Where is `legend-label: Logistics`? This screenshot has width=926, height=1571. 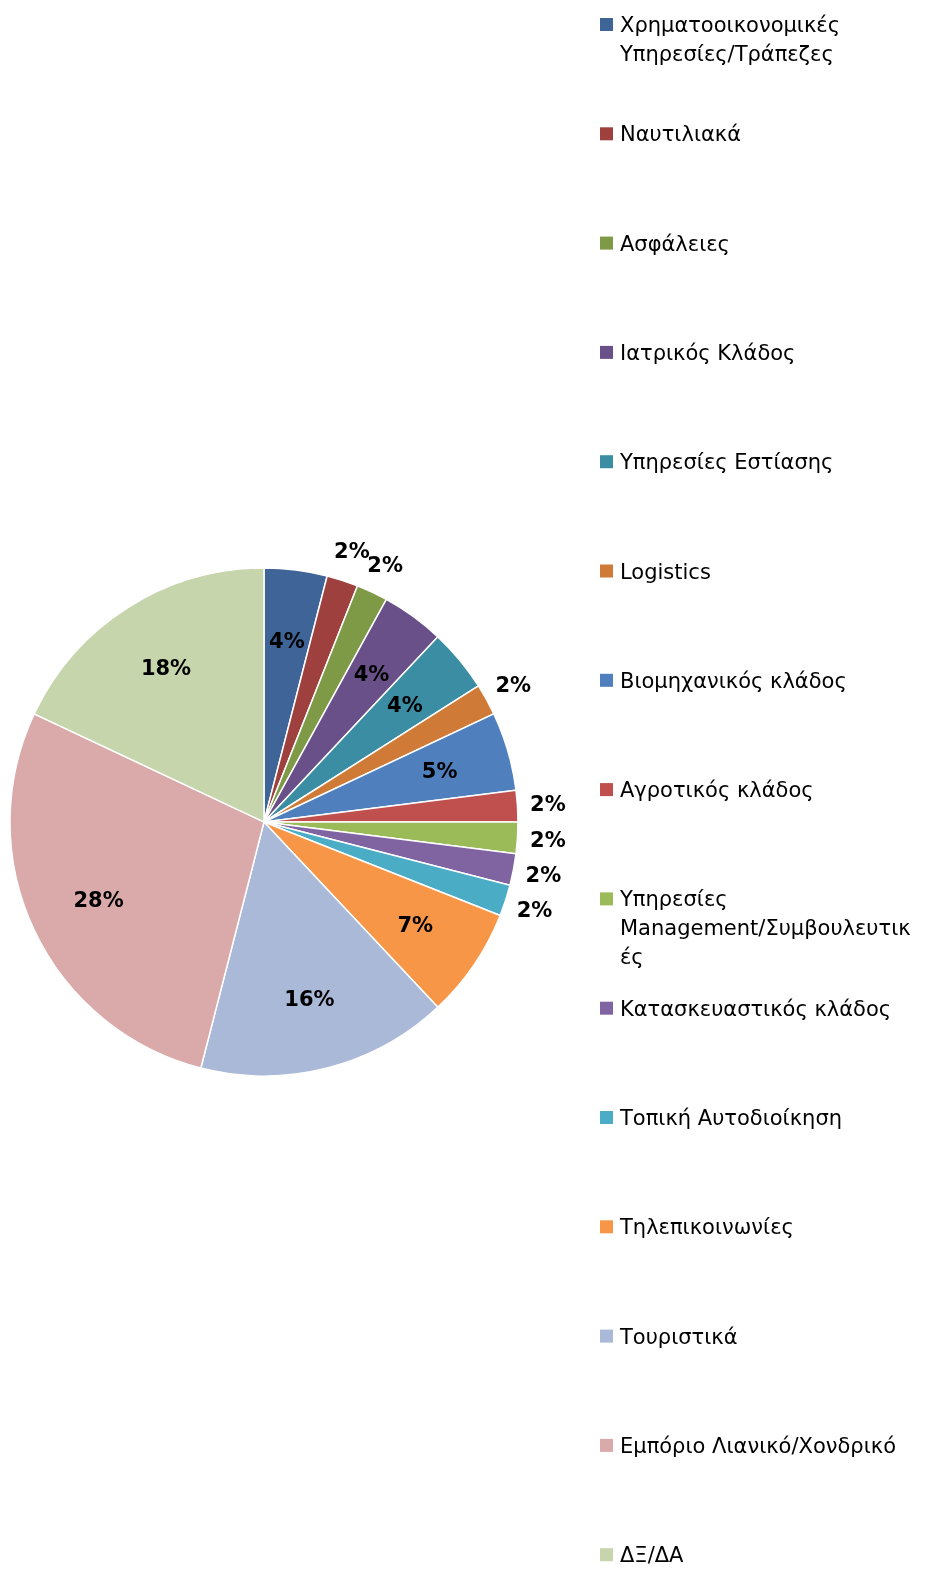
legend-label: Logistics is located at coordinates (665, 571).